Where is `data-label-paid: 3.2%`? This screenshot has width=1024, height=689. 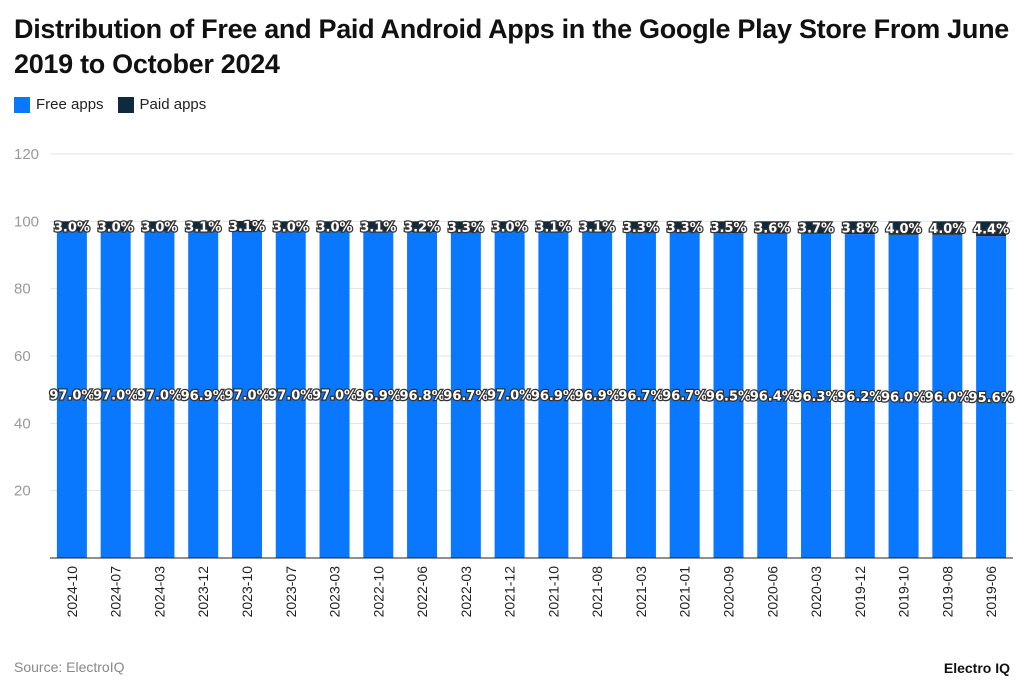 data-label-paid: 3.2% is located at coordinates (422, 228).